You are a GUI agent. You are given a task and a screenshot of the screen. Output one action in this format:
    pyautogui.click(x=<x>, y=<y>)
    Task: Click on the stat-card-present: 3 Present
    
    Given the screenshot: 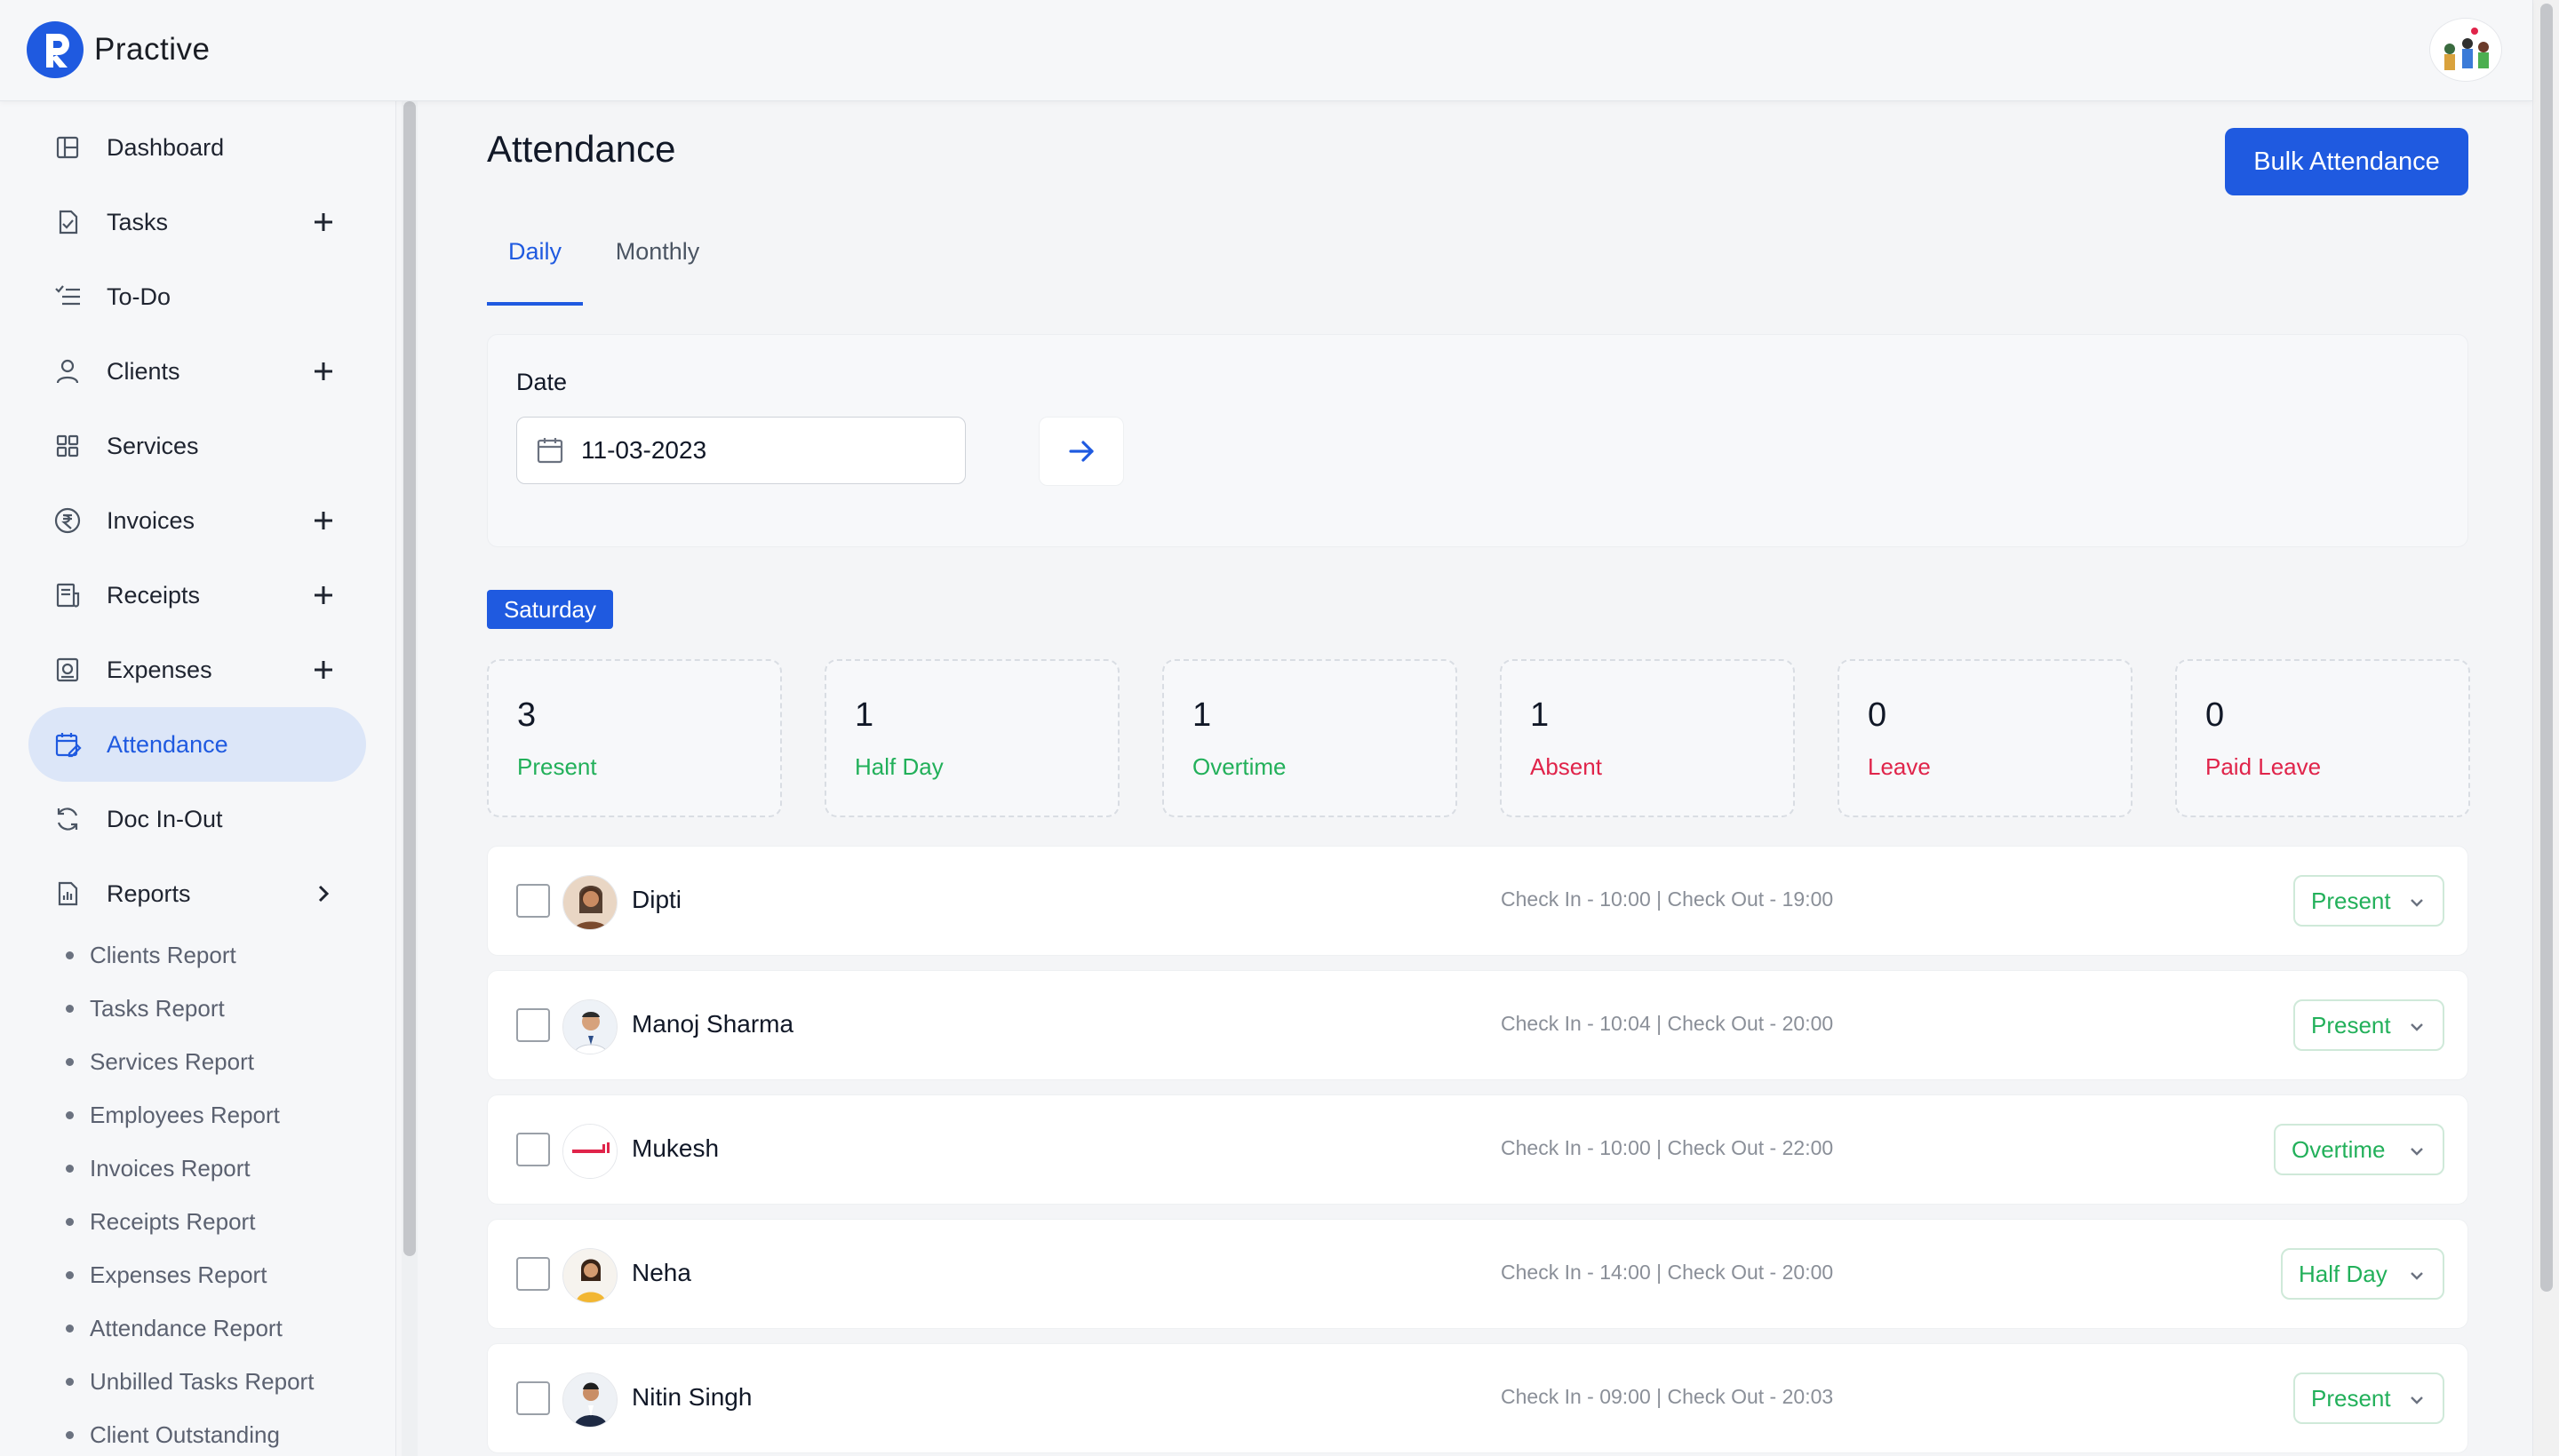 What is the action you would take?
    pyautogui.click(x=634, y=738)
    